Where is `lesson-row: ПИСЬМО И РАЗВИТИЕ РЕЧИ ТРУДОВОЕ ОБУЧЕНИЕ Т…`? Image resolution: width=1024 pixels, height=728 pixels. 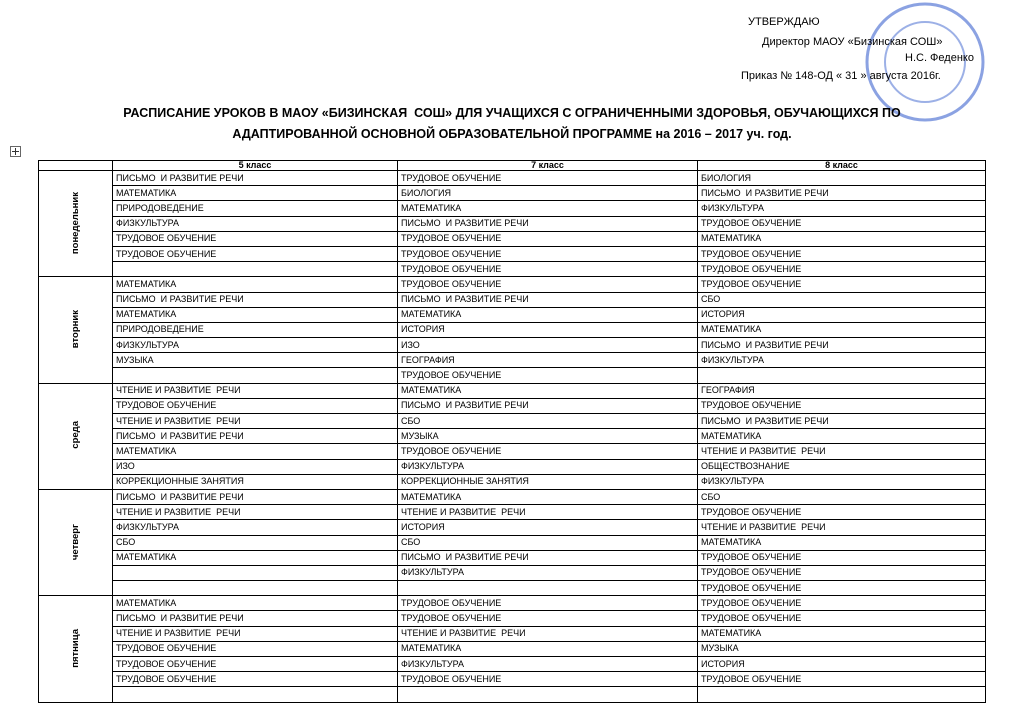 lesson-row: ПИСЬМО И РАЗВИТИЕ РЕЧИ ТРУДОВОЕ ОБУЧЕНИЕ Т… is located at coordinates (512, 618).